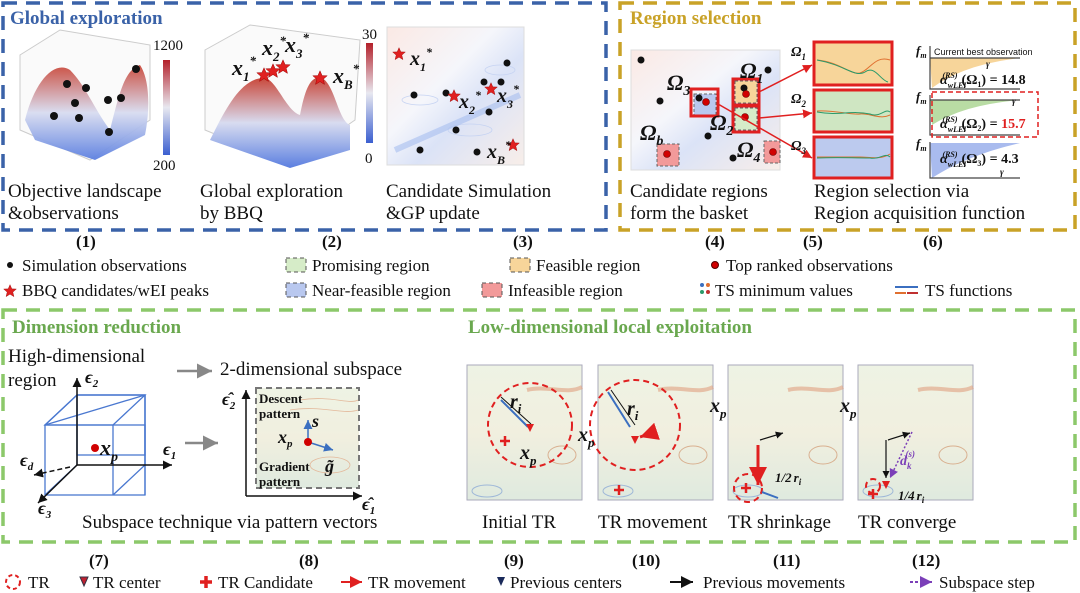 Image resolution: width=1080 pixels, height=593 pixels. What do you see at coordinates (501, 581) in the screenshot?
I see `previous-center-icon` at bounding box center [501, 581].